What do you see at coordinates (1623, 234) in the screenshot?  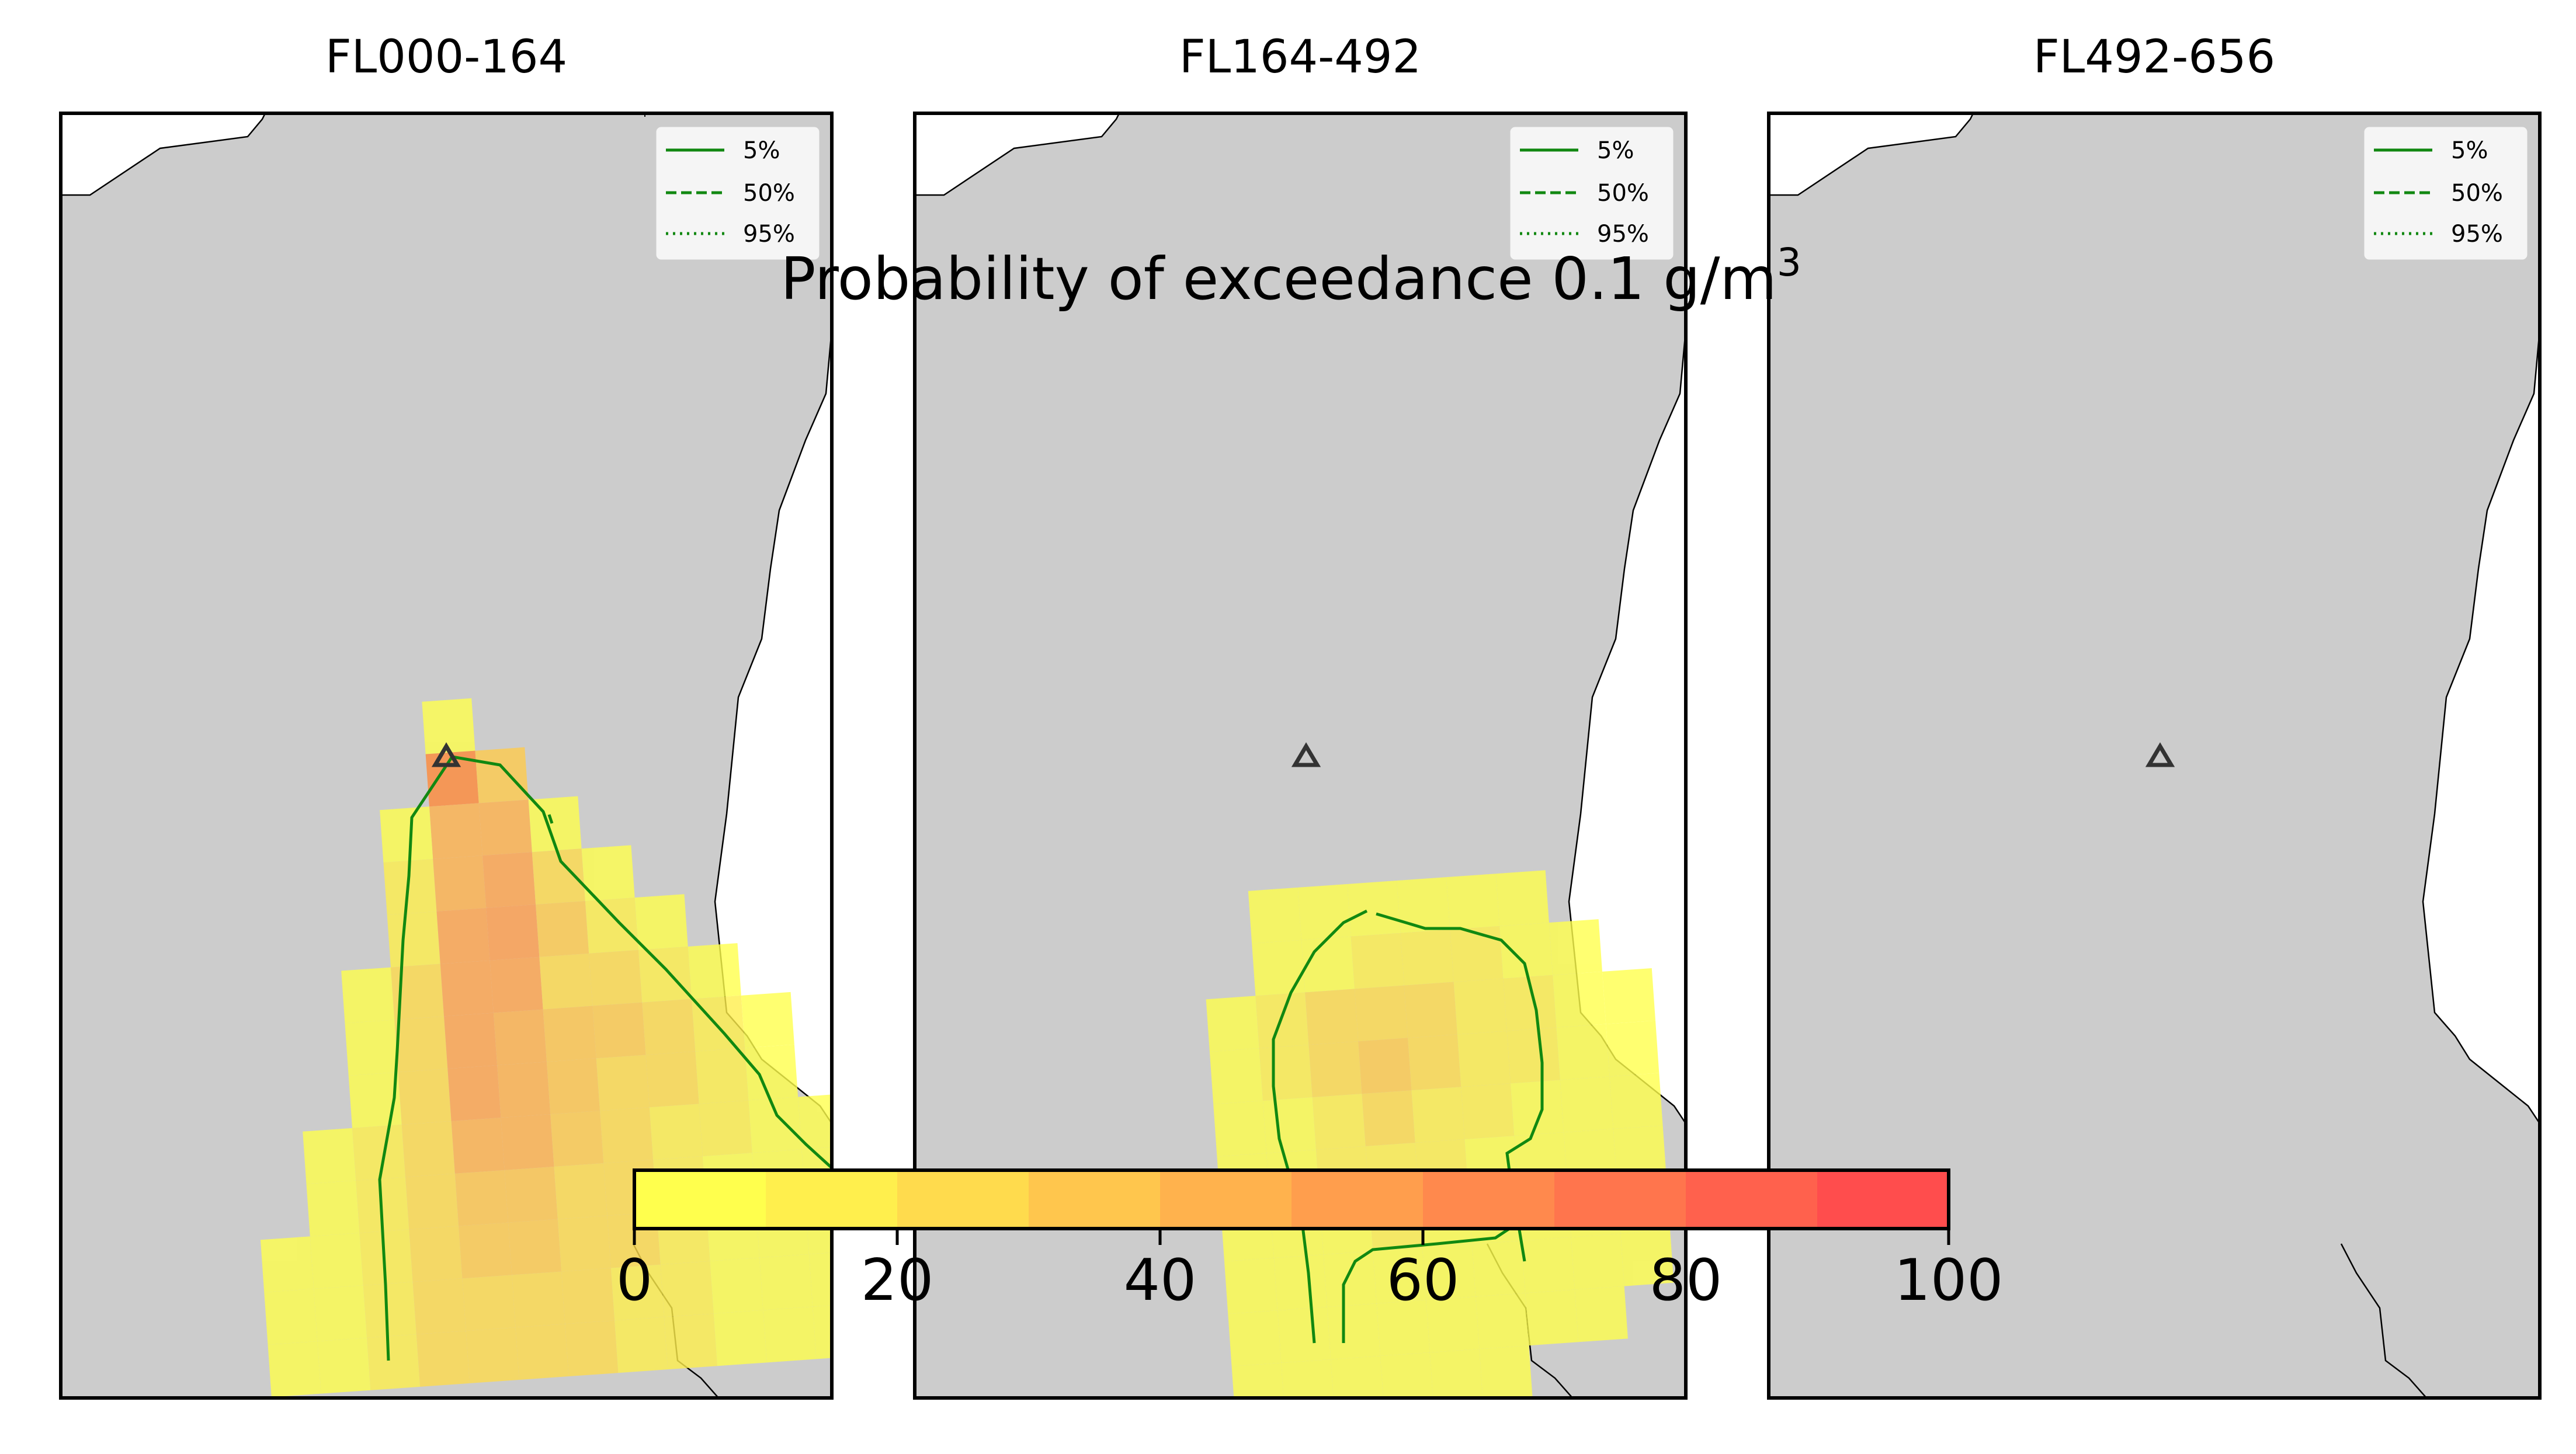 I see `panel-2-legend-label-95: 95%` at bounding box center [1623, 234].